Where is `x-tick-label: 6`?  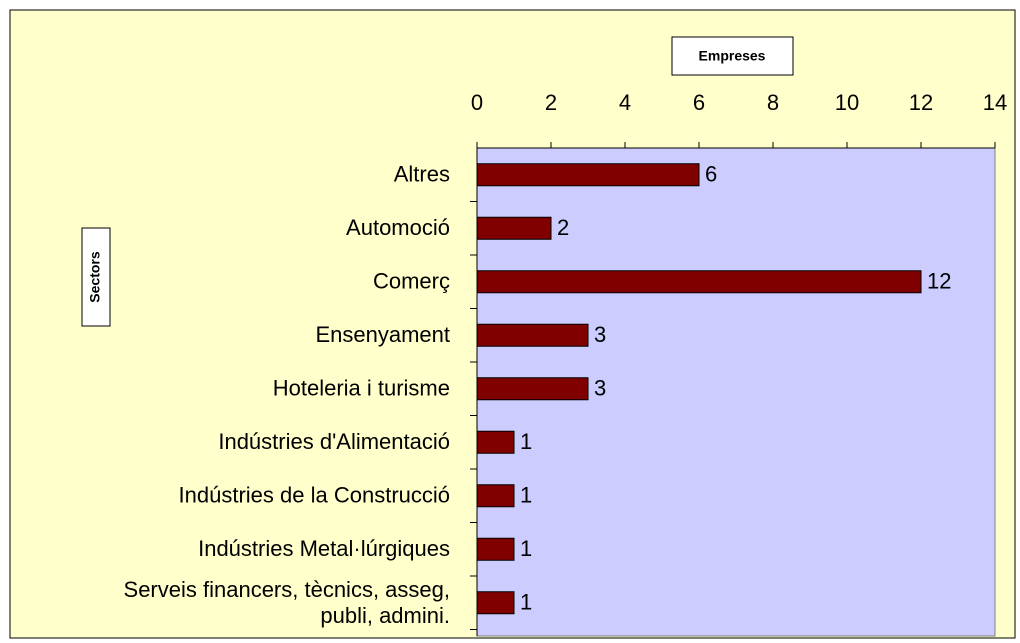
x-tick-label: 6 is located at coordinates (699, 102).